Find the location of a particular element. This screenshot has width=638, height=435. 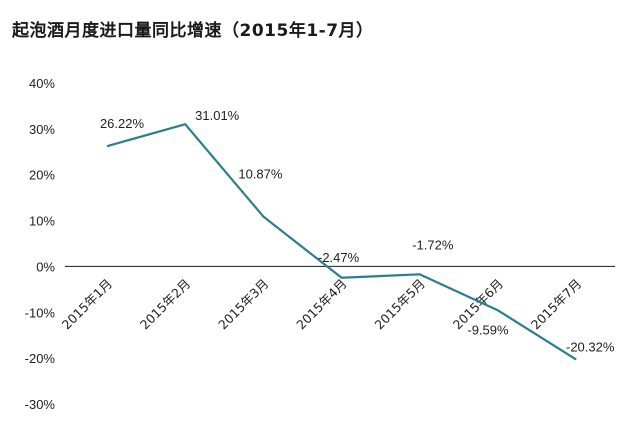

data-label: 10.87% is located at coordinates (260, 174).